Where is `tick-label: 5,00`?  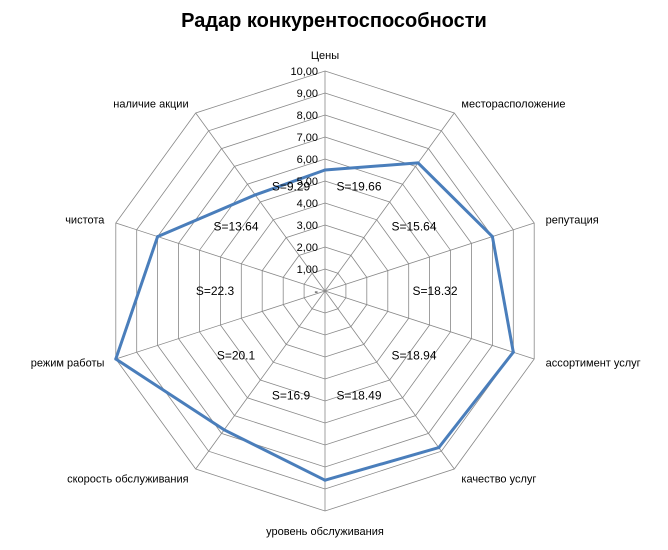 tick-label: 5,00 is located at coordinates (307, 182).